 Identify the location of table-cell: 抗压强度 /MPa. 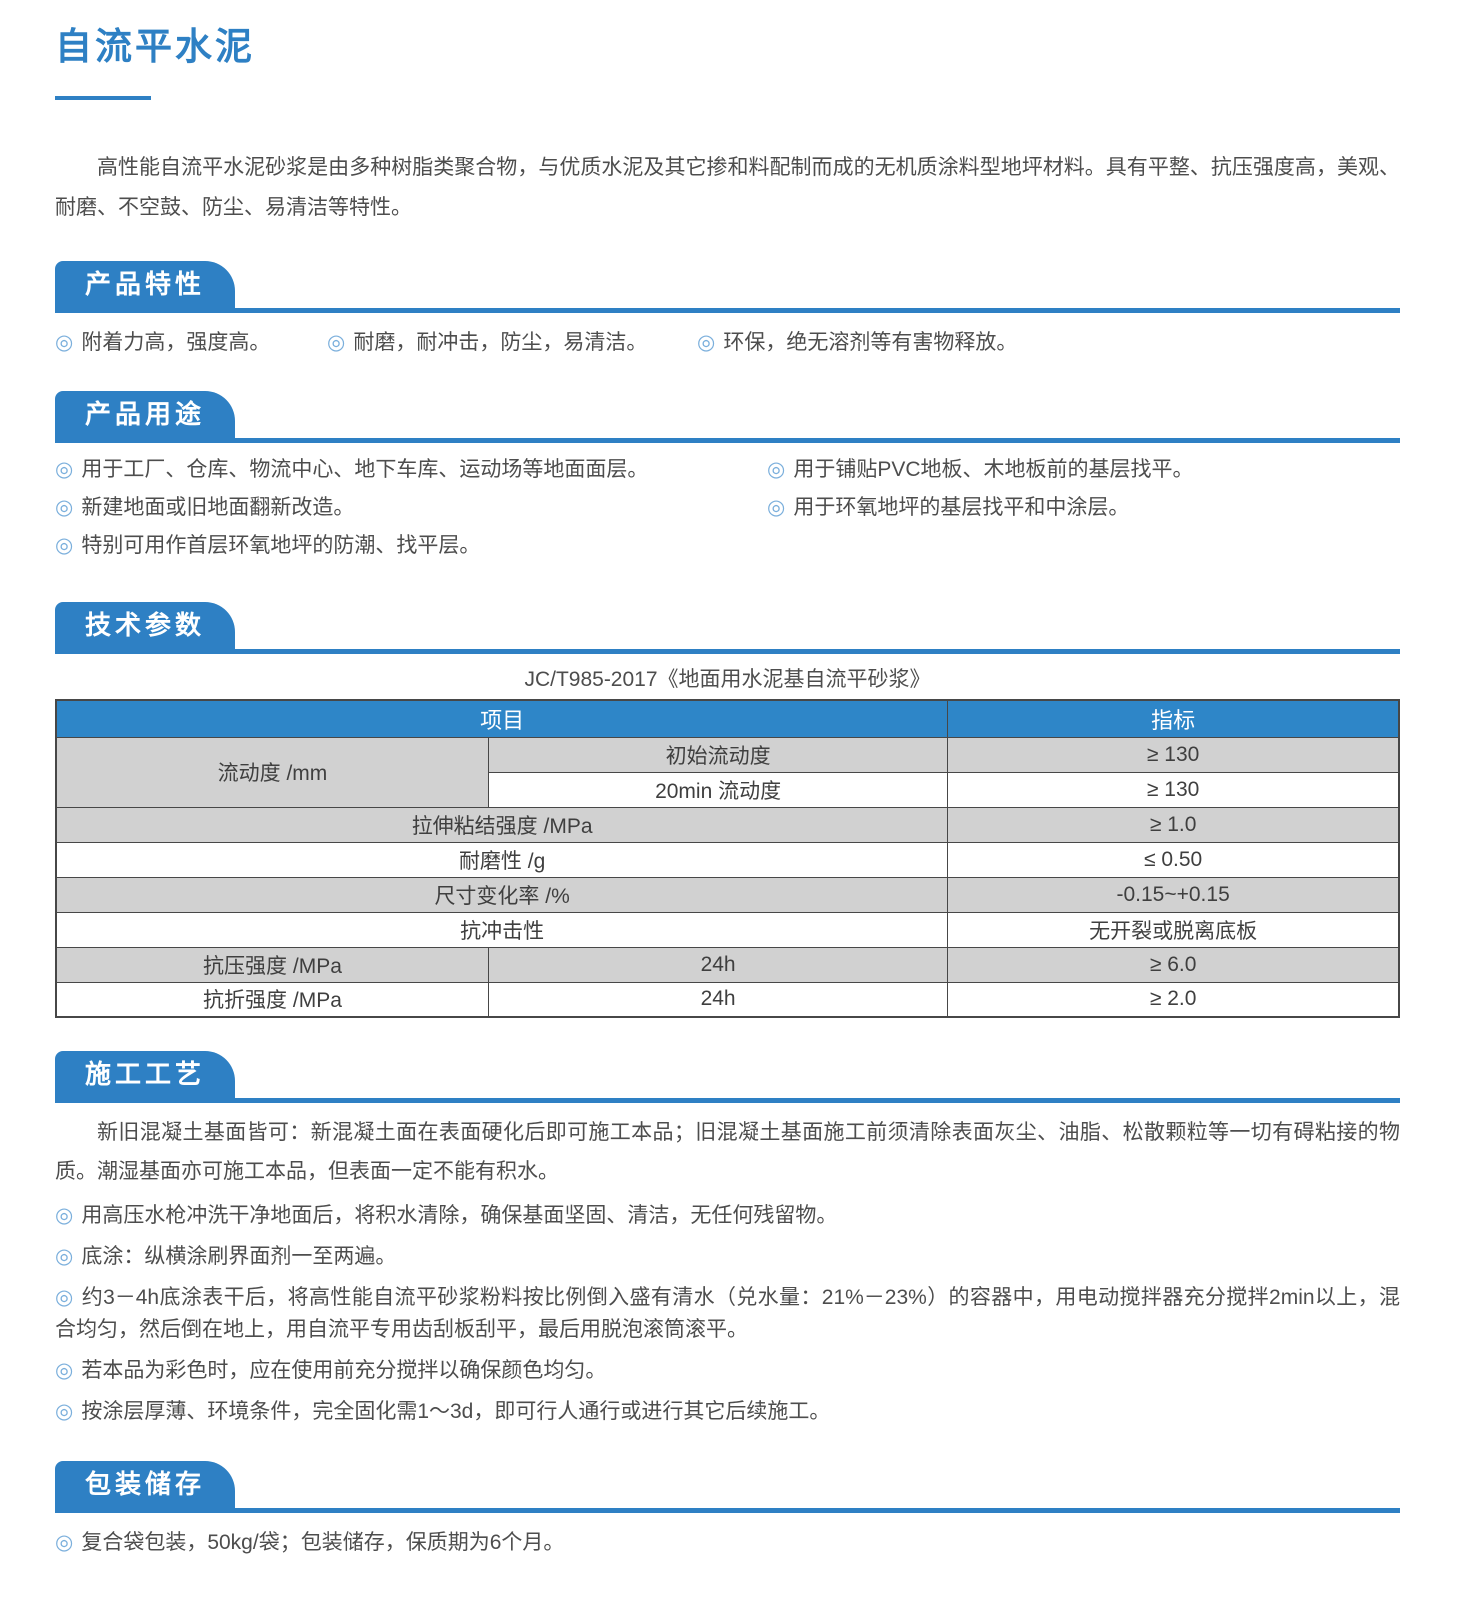
(272, 964).